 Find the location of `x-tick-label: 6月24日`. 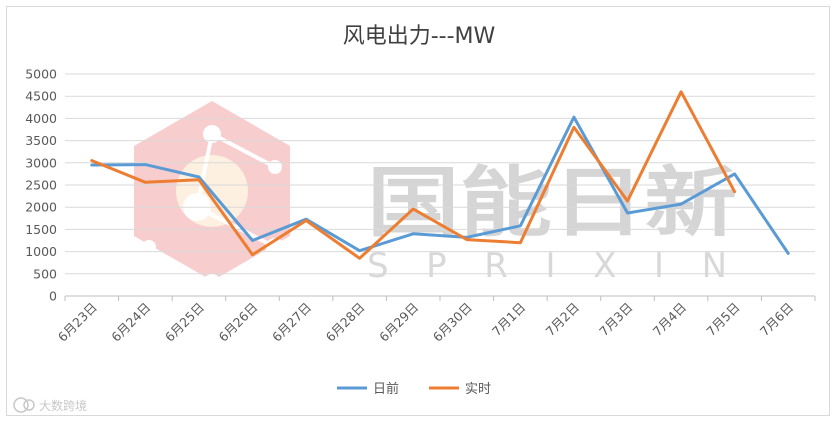

x-tick-label: 6月24日 is located at coordinates (130, 322).